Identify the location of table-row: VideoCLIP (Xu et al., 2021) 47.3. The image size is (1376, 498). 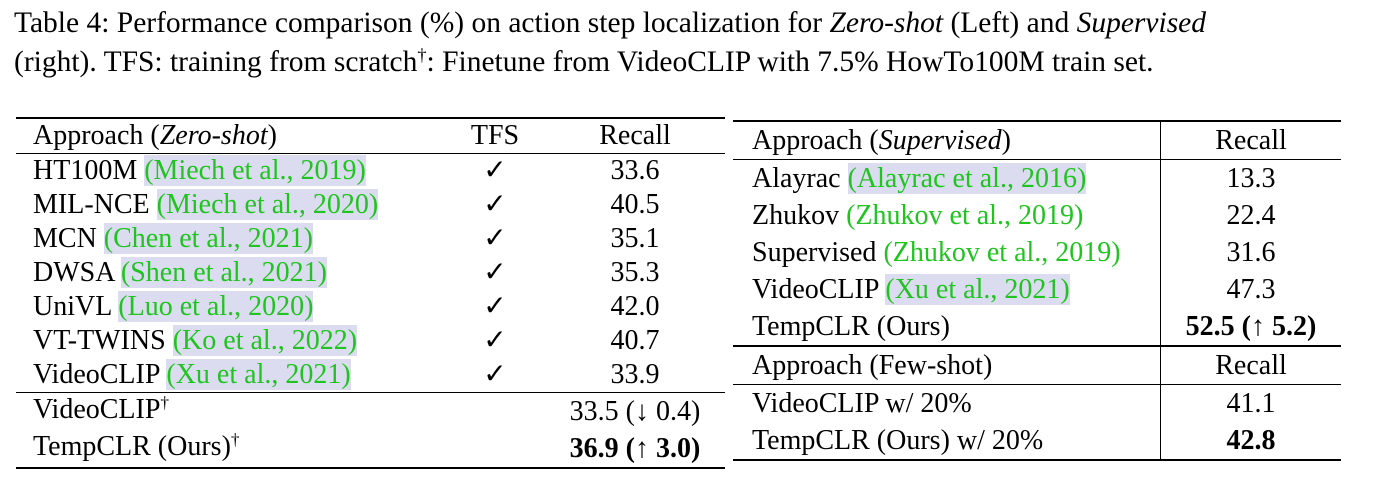
(1037, 289).